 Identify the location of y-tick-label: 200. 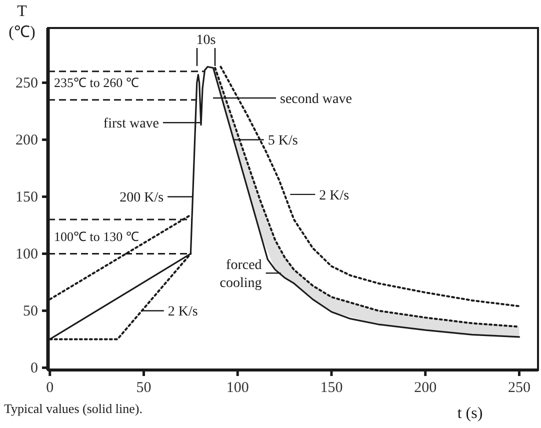
(27, 140).